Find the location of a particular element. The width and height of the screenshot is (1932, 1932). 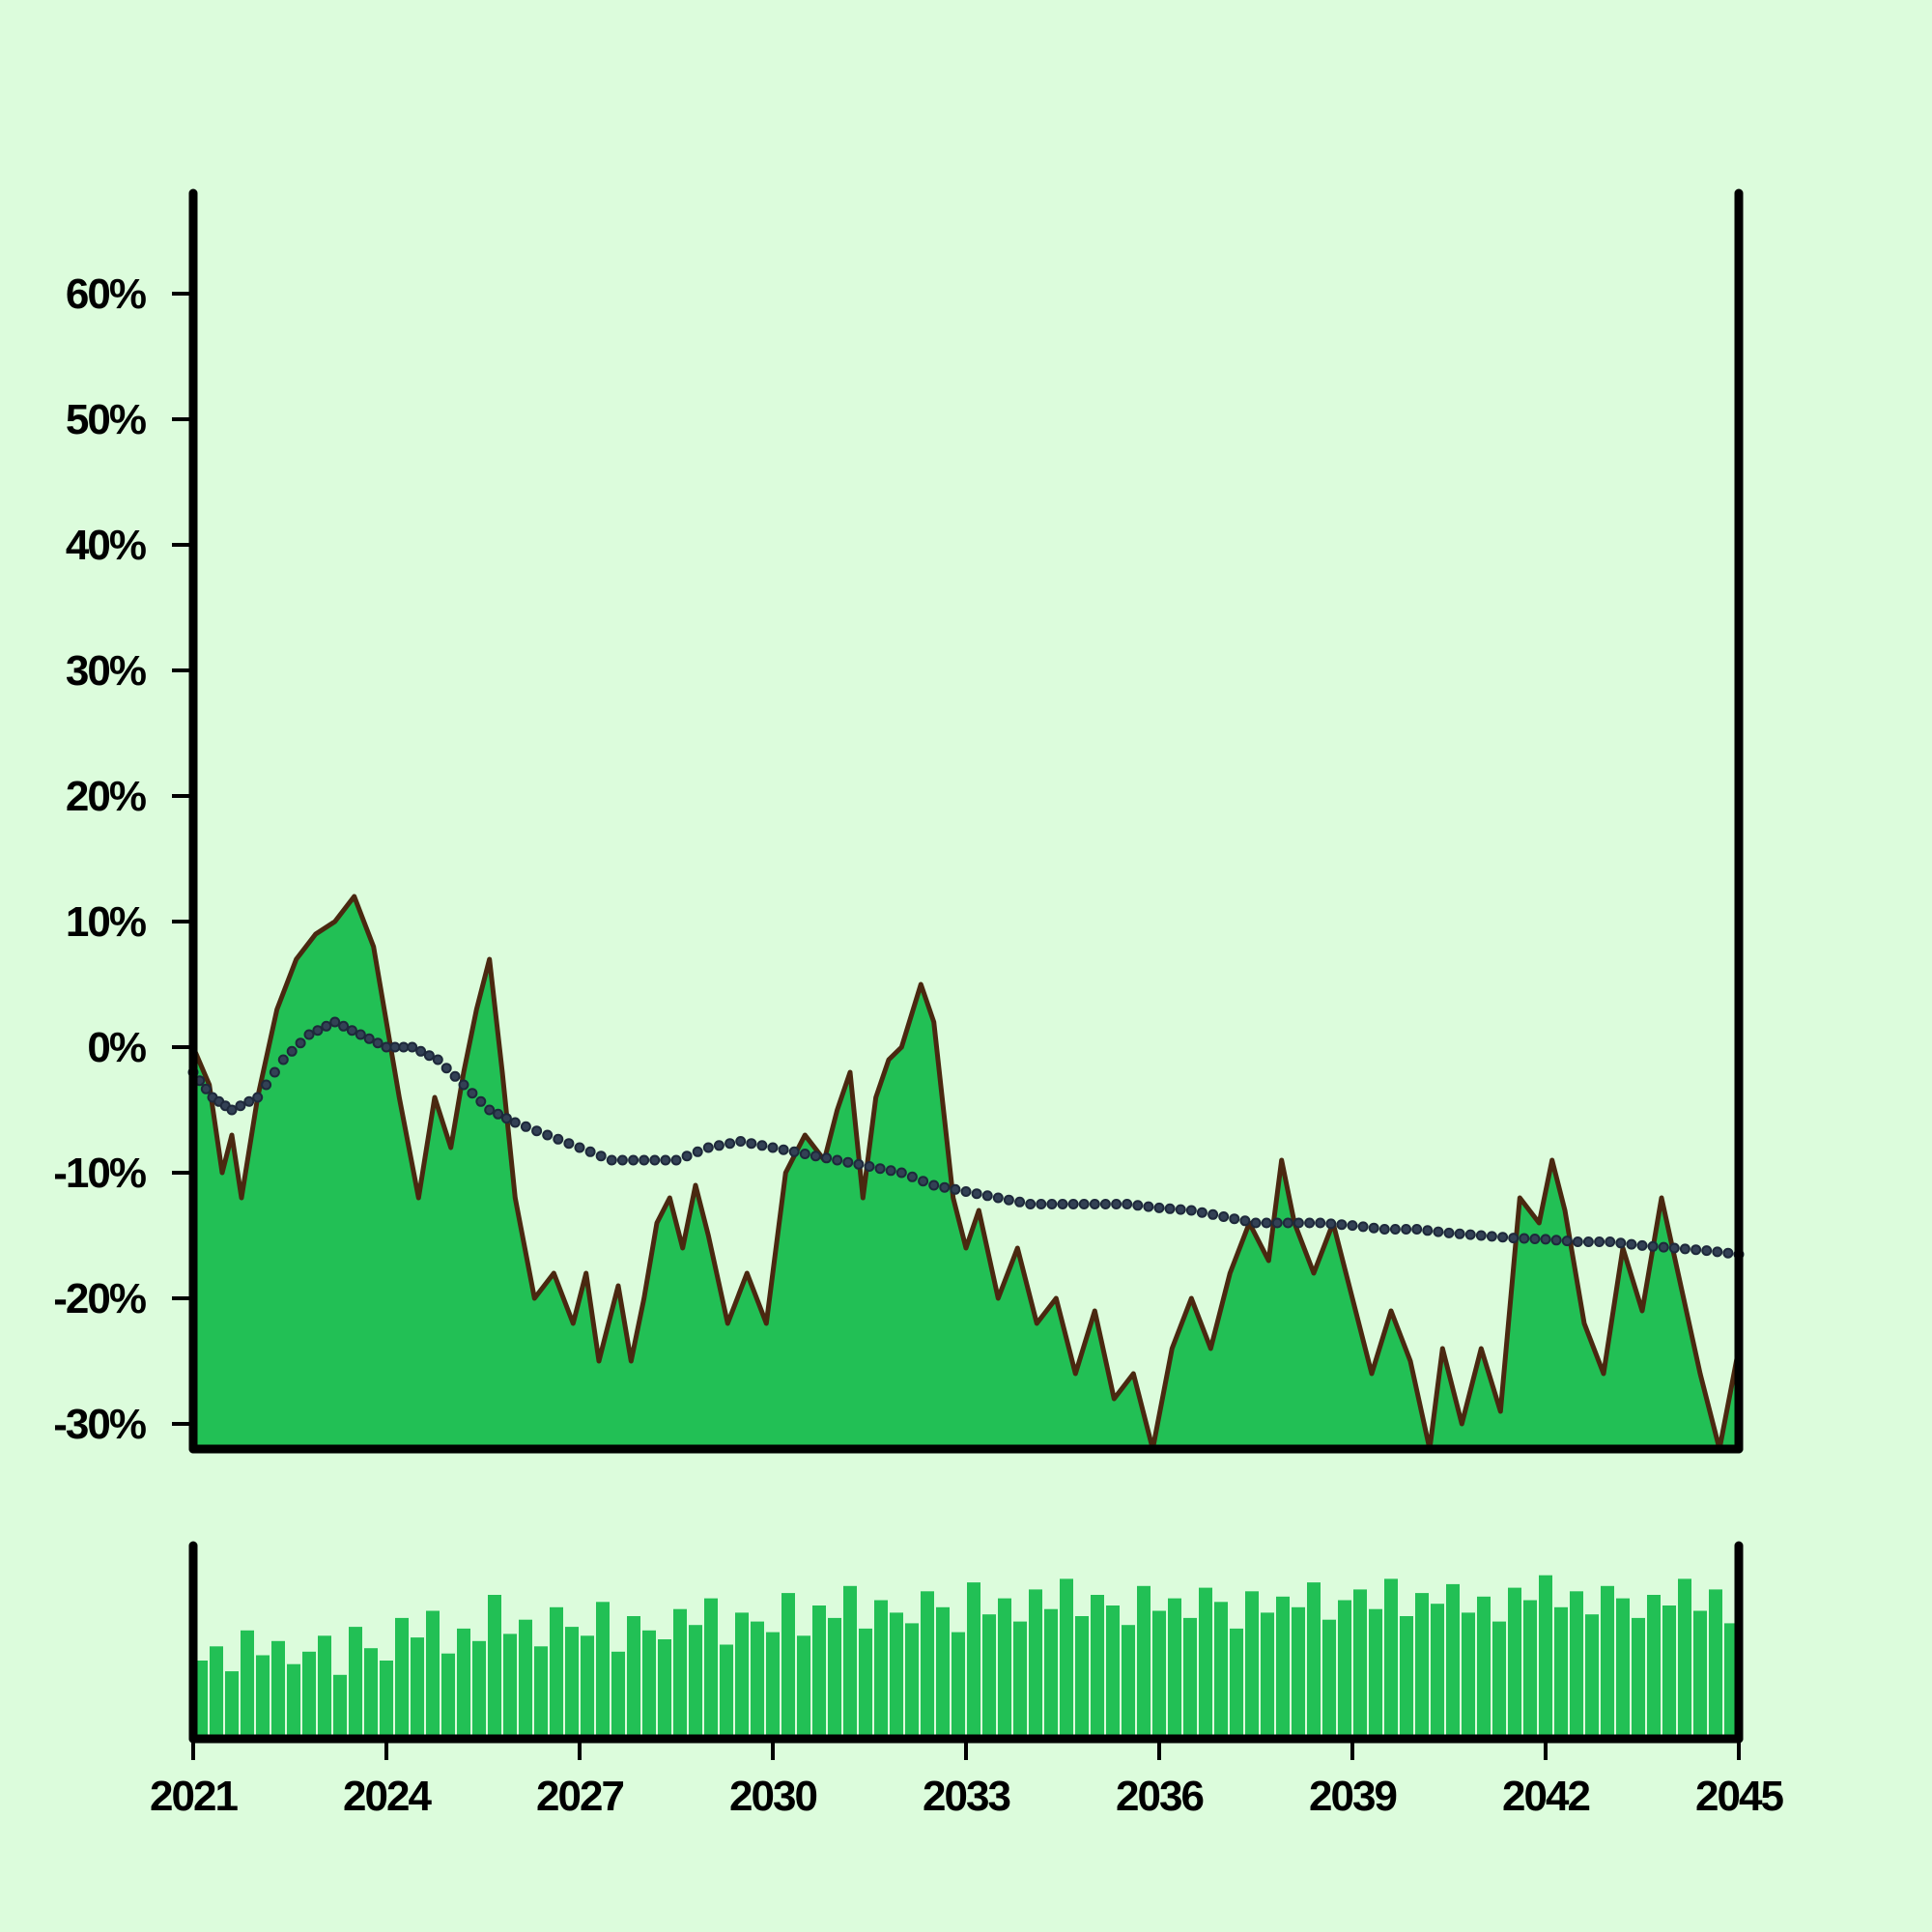

x-tick-label: 2036 is located at coordinates (1159, 1796).